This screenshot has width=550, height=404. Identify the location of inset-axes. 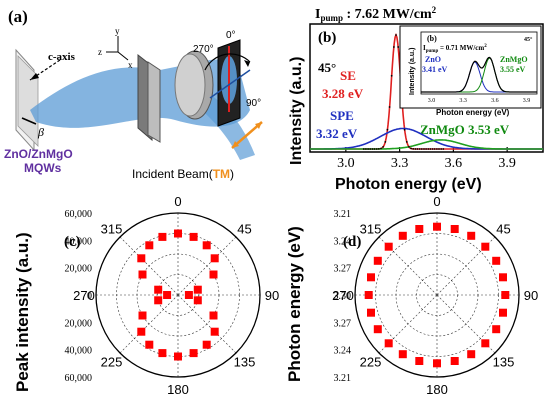
(479, 63).